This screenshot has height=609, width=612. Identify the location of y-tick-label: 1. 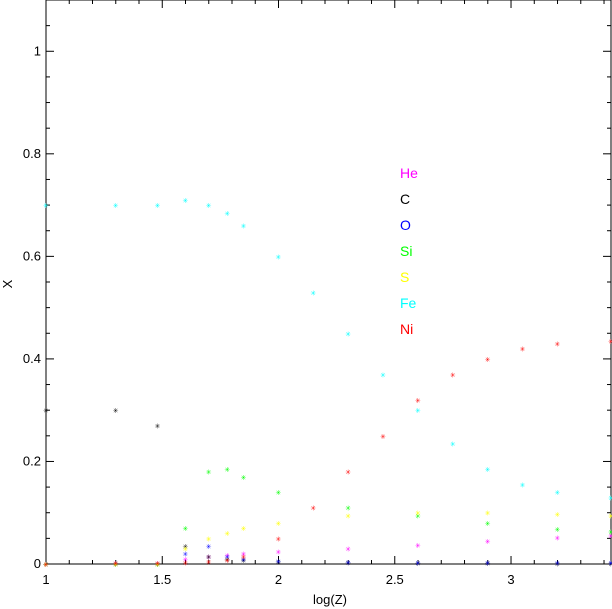
(37, 50).